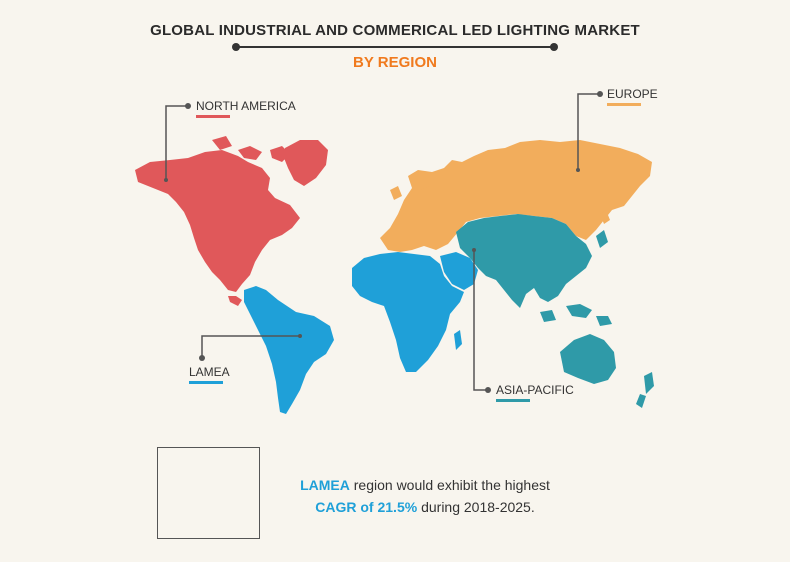  Describe the element at coordinates (632, 94) in the screenshot. I see `europe-label: EUROPE` at that location.